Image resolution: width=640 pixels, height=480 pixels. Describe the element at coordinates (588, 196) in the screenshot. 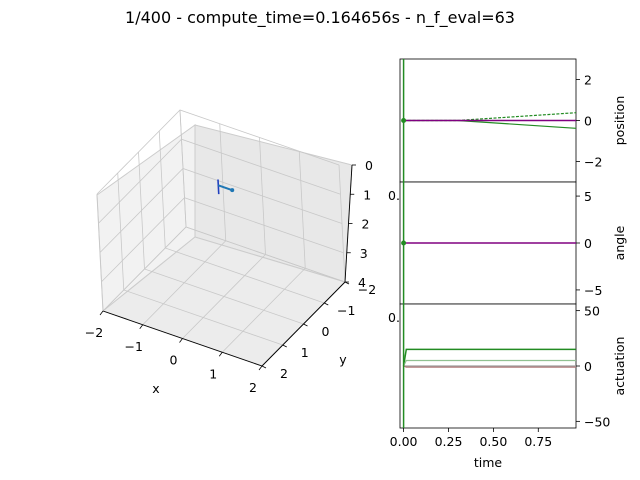

I see `y-tick-label: 5` at that location.